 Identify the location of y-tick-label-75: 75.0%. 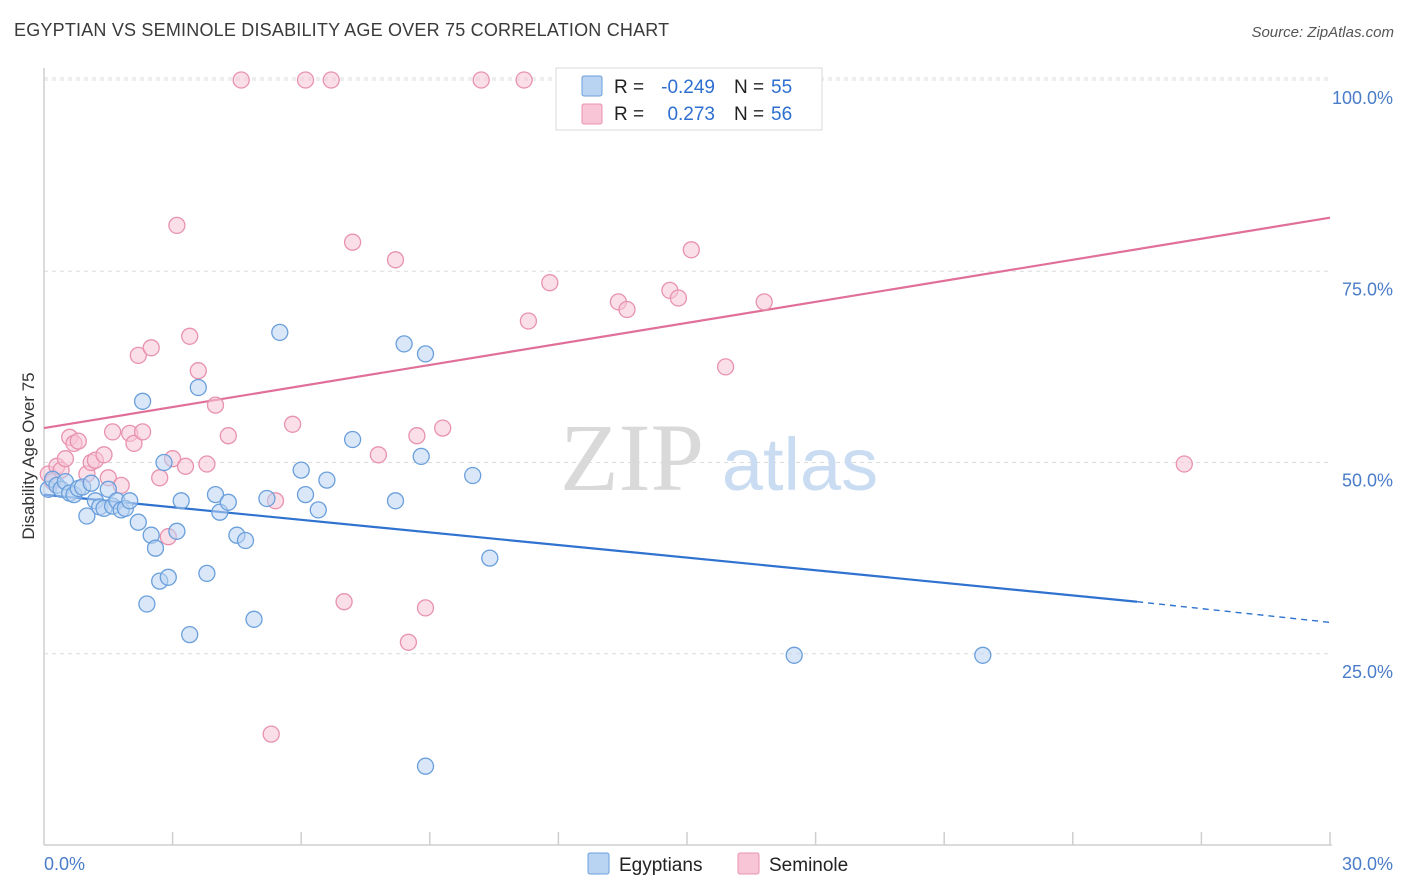
(1367, 289).